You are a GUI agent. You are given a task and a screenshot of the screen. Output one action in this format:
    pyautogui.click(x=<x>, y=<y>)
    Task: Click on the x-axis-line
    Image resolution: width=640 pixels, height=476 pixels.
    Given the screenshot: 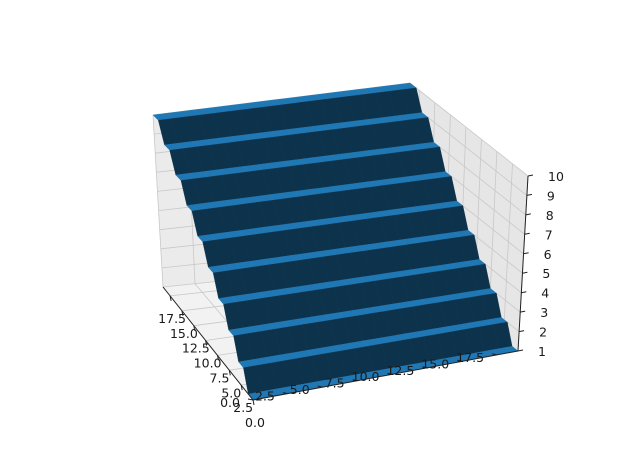 What is the action you would take?
    pyautogui.click(x=208, y=343)
    